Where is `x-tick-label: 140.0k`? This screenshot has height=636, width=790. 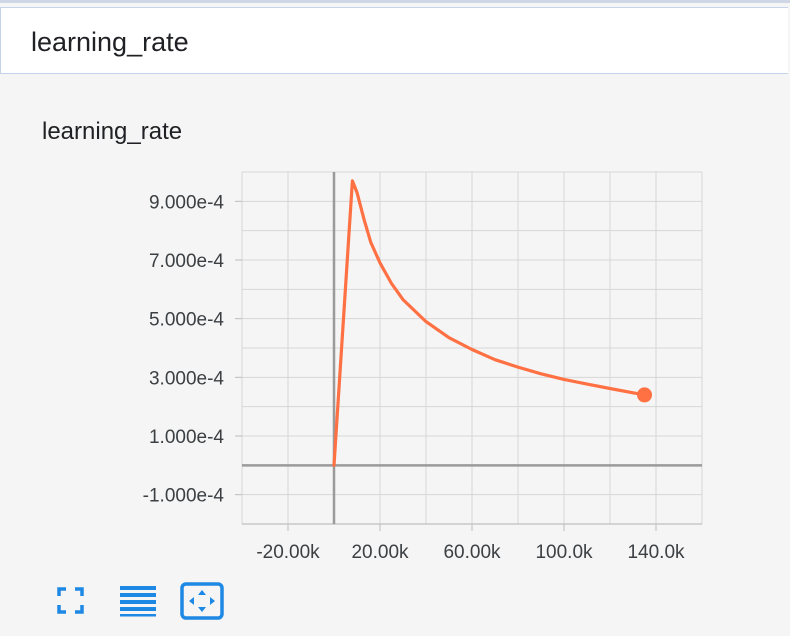
x-tick-label: 140.0k is located at coordinates (656, 552).